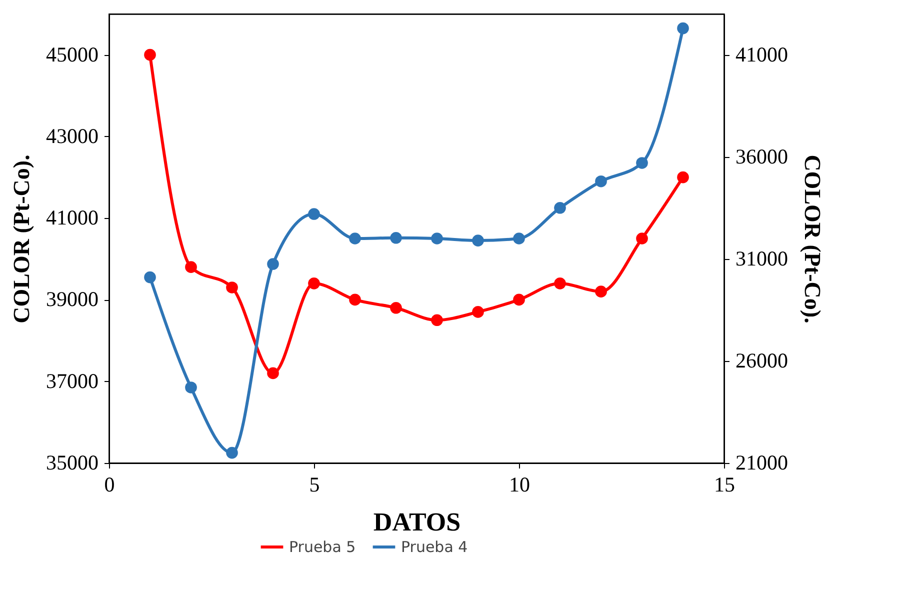 The width and height of the screenshot is (911, 593). What do you see at coordinates (72, 218) in the screenshot?
I see `y-tick-label: 41000` at bounding box center [72, 218].